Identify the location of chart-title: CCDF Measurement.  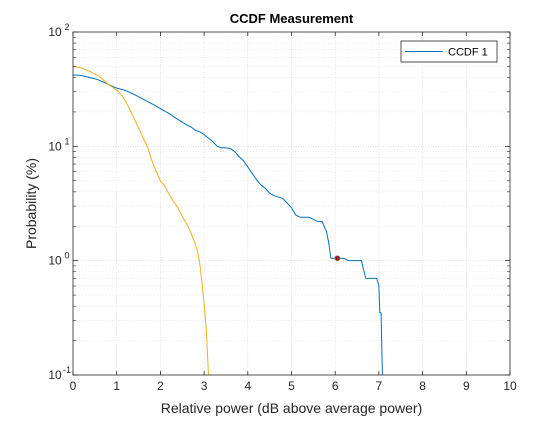
(292, 18).